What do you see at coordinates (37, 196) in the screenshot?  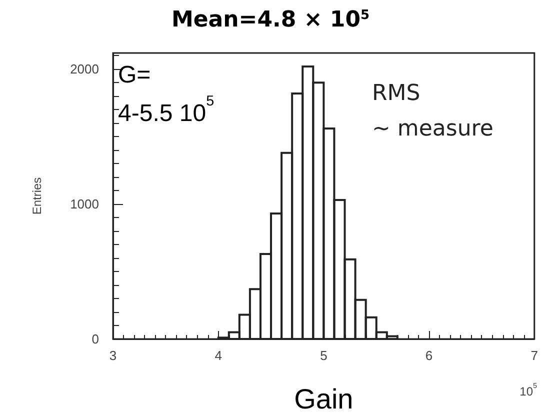 I see `y-axis-title: Entries` at bounding box center [37, 196].